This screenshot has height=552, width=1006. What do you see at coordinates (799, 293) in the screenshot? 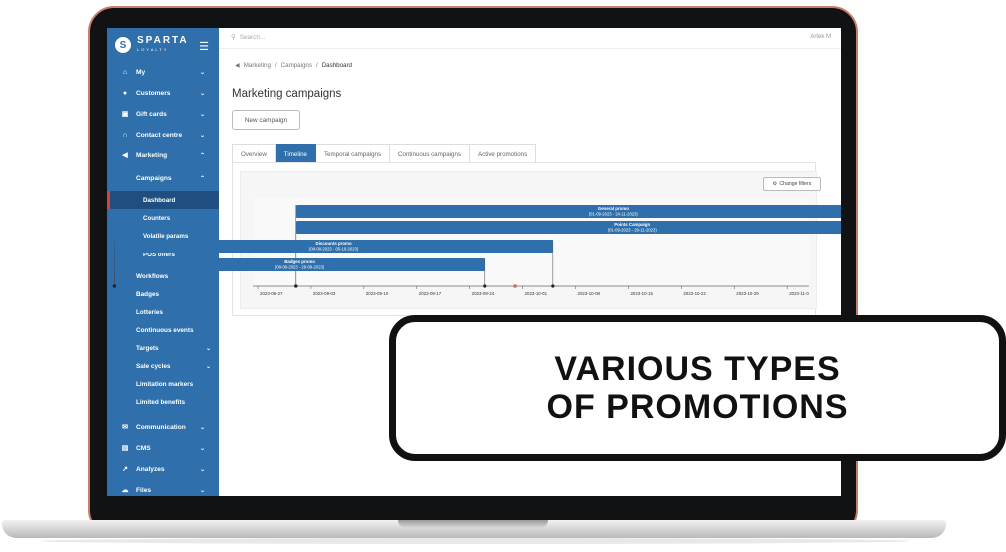
I see `timeline-tick-label: 2023-11-0` at bounding box center [799, 293].